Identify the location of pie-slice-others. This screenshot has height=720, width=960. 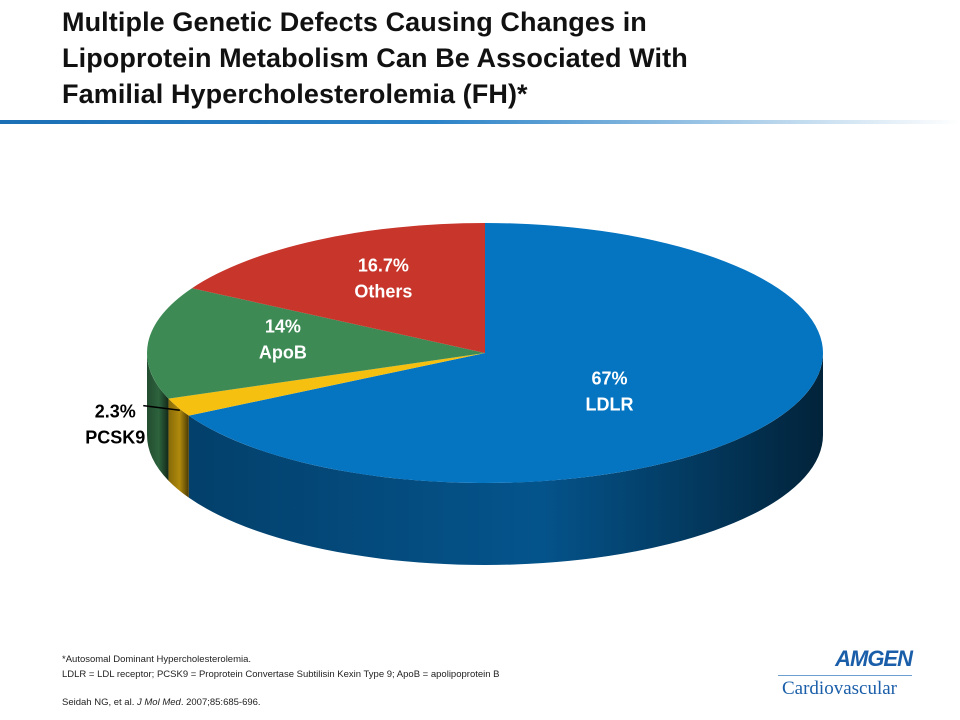
(338, 288).